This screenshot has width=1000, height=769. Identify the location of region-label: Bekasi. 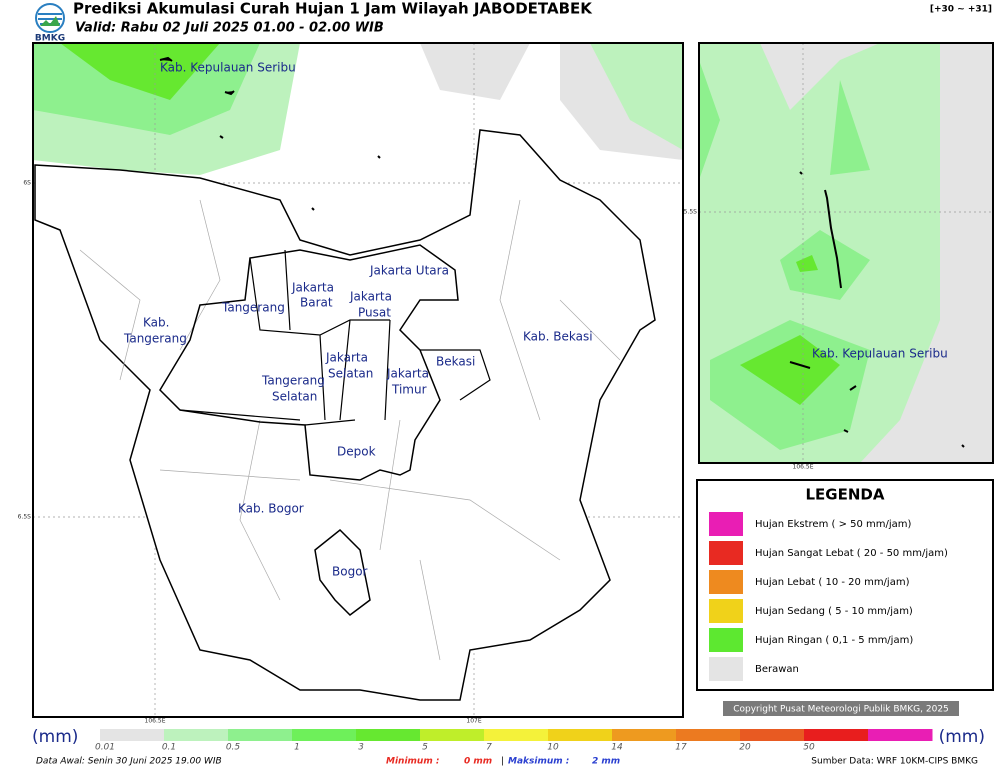
(455, 362).